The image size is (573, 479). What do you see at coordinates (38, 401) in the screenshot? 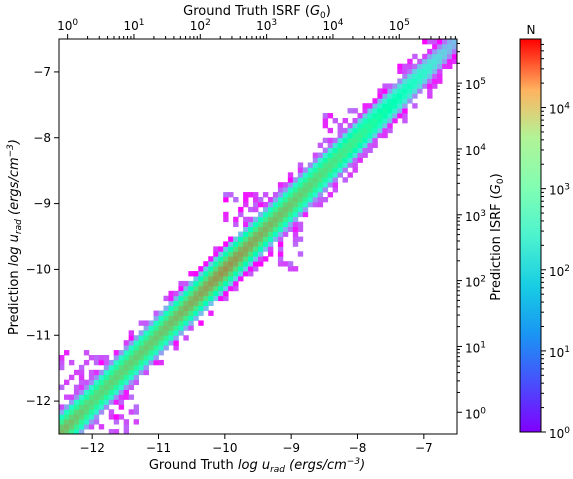
I see `y-tick-label: −12` at bounding box center [38, 401].